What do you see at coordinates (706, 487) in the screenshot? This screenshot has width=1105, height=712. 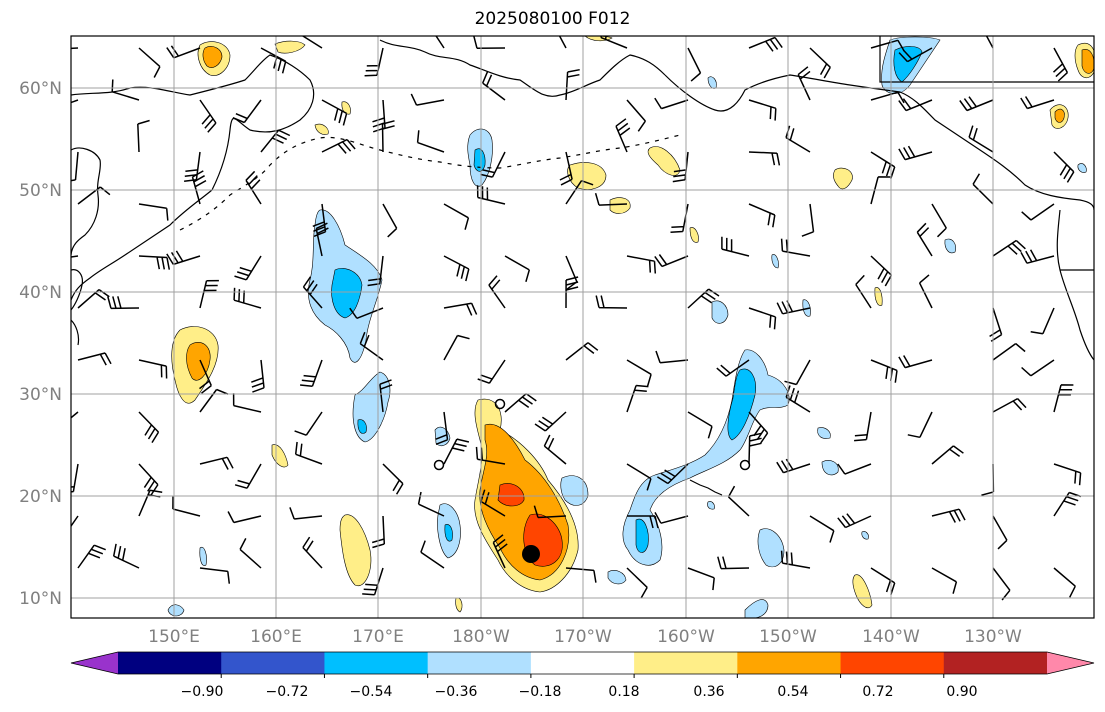 I see `hawaiian-islands` at bounding box center [706, 487].